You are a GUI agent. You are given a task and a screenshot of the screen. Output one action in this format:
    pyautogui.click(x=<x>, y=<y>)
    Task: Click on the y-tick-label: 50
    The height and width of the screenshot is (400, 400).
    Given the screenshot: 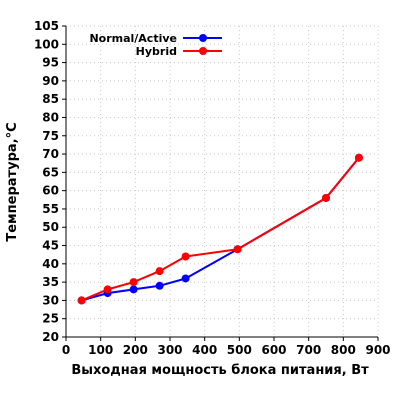 What is the action you would take?
    pyautogui.click(x=50, y=227)
    